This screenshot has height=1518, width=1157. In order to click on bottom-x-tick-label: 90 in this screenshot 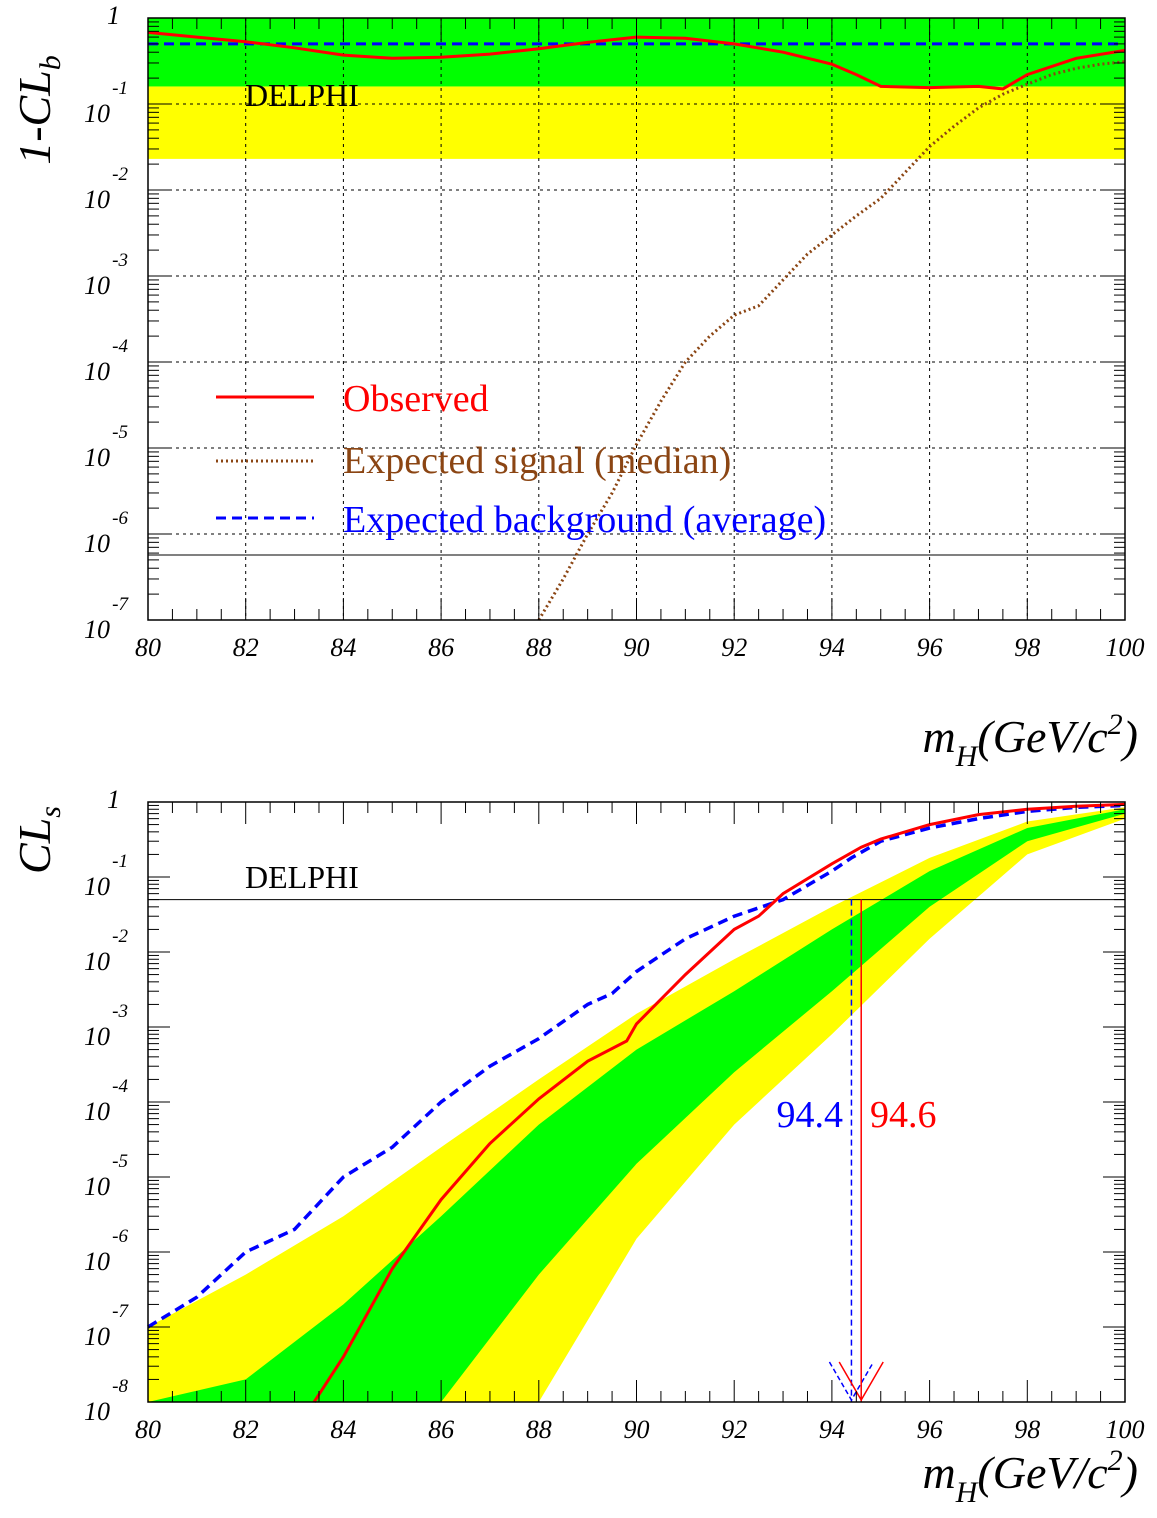, I will do `click(637, 1429)`.